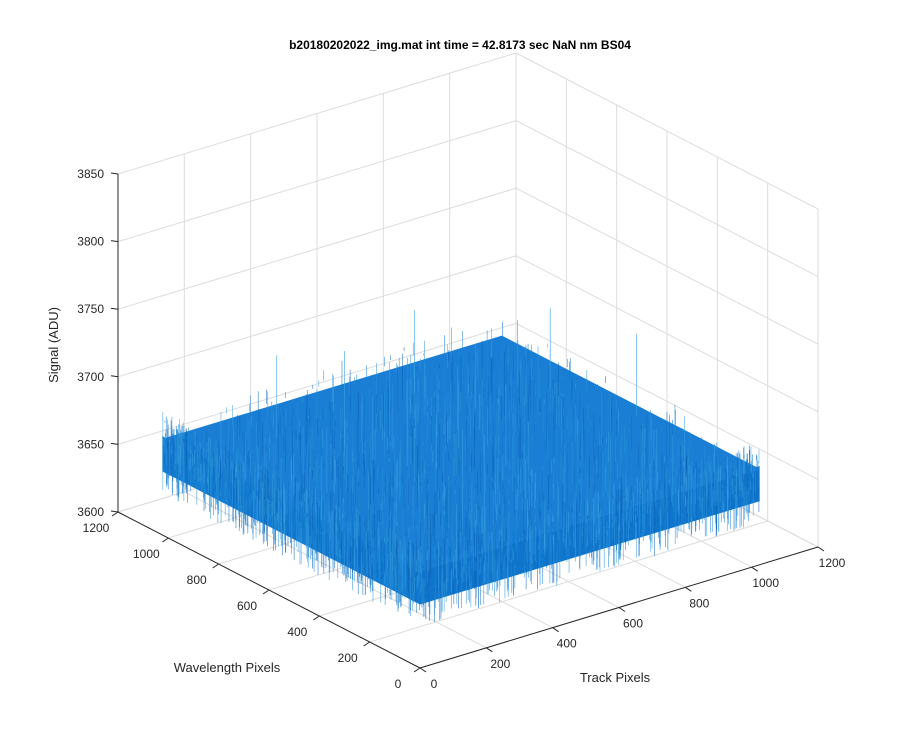  I want to click on z-tick-label: 3800, so click(90, 242).